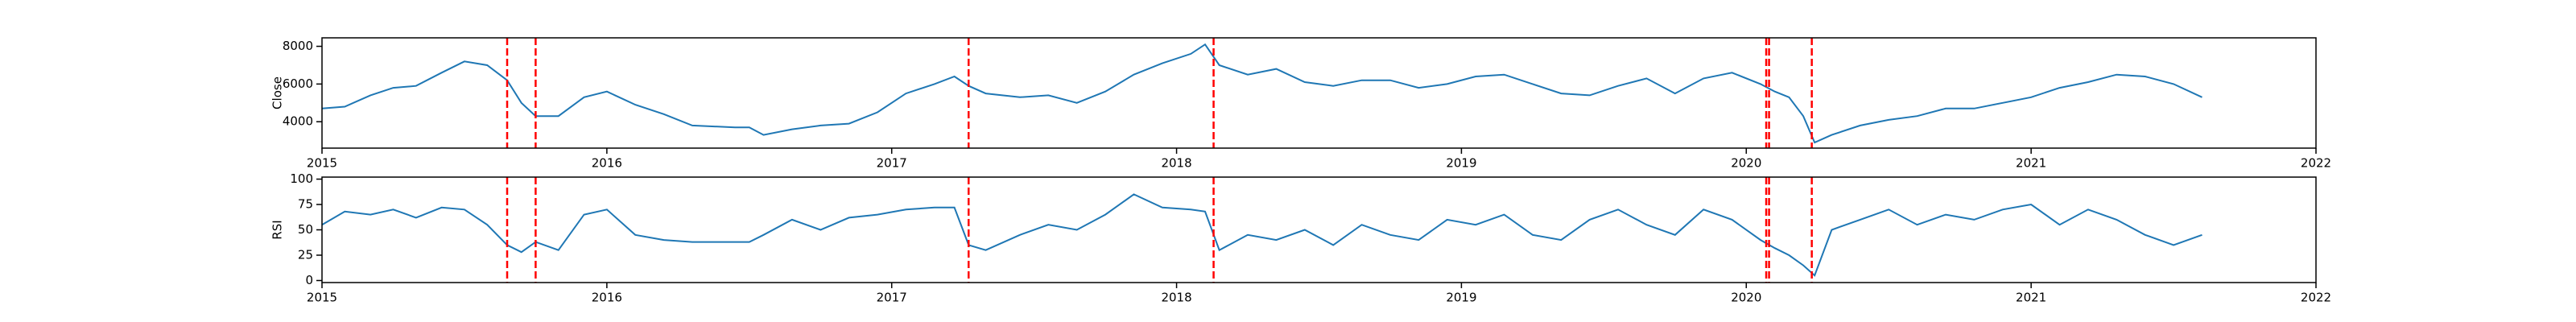 The height and width of the screenshot is (322, 2576). Describe the element at coordinates (305, 204) in the screenshot. I see `y-tick-label: 75` at that location.